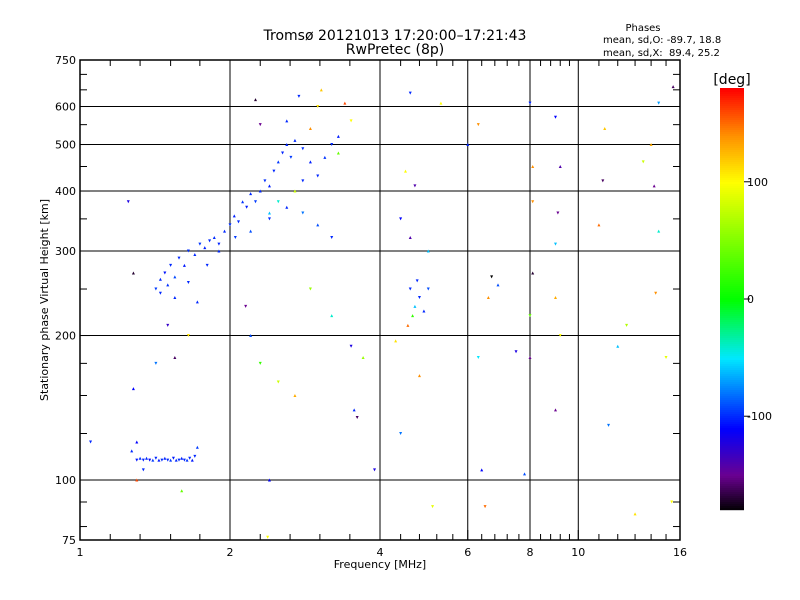  Describe the element at coordinates (395, 50) in the screenshot. I see `chart-subtitle: RwPretec (8p)` at that location.